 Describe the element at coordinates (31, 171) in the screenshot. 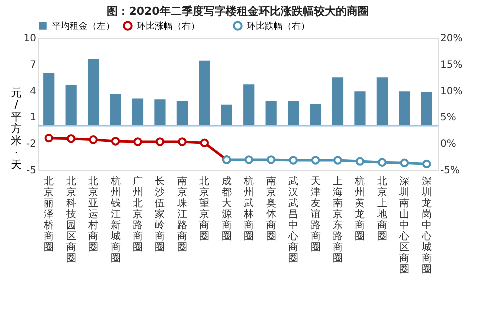

I see `y-tick-label: -5` at that location.